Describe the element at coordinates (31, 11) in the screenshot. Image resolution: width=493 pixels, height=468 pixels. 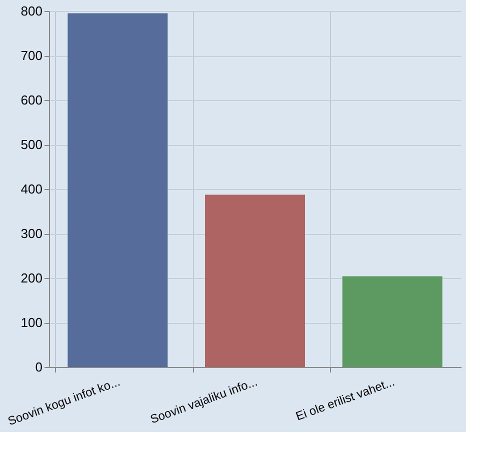
I see `y-tick-label: 800` at that location.